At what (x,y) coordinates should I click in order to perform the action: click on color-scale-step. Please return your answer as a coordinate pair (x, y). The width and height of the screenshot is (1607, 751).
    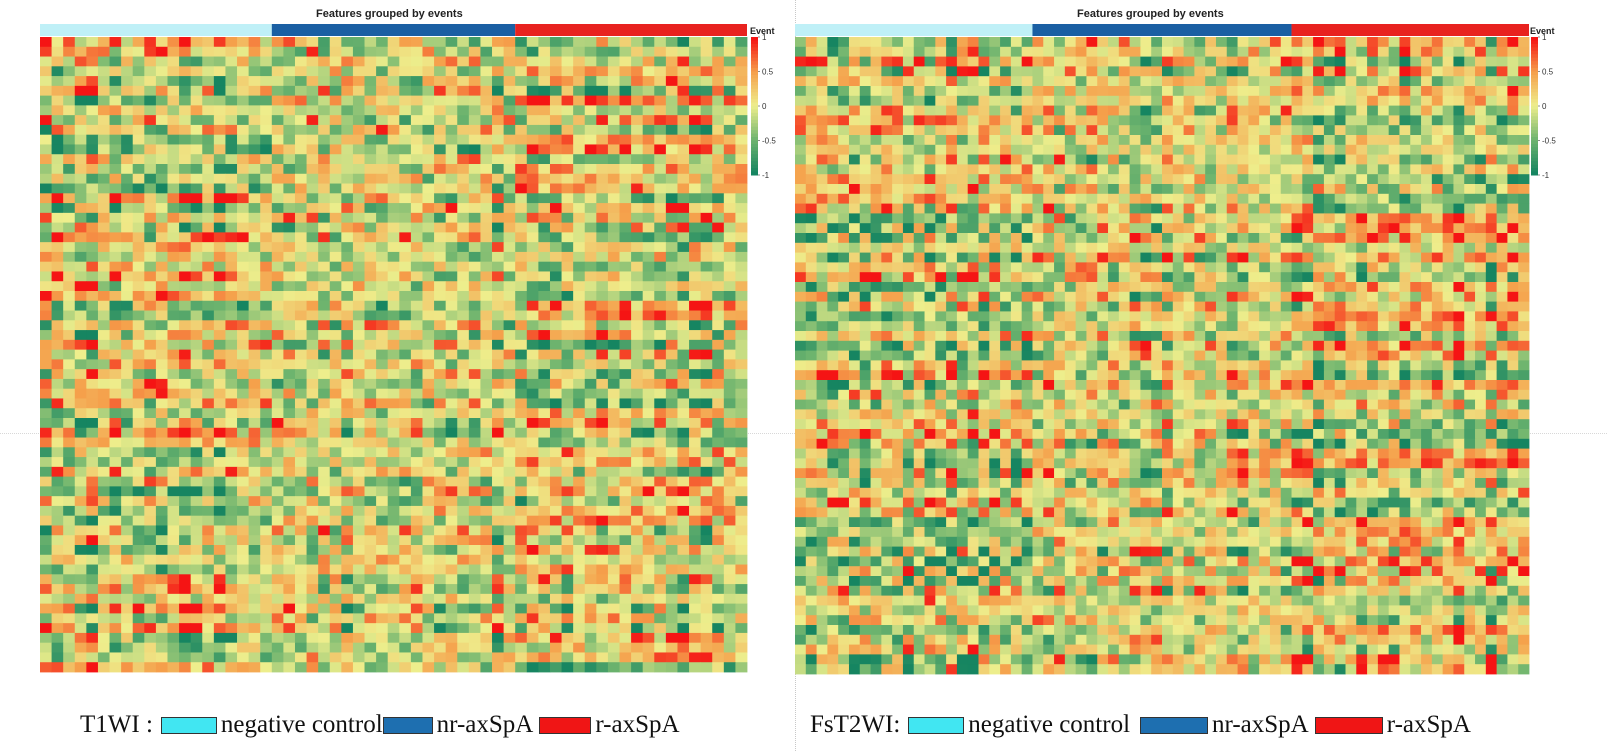
    Looking at the image, I should click on (754, 125).